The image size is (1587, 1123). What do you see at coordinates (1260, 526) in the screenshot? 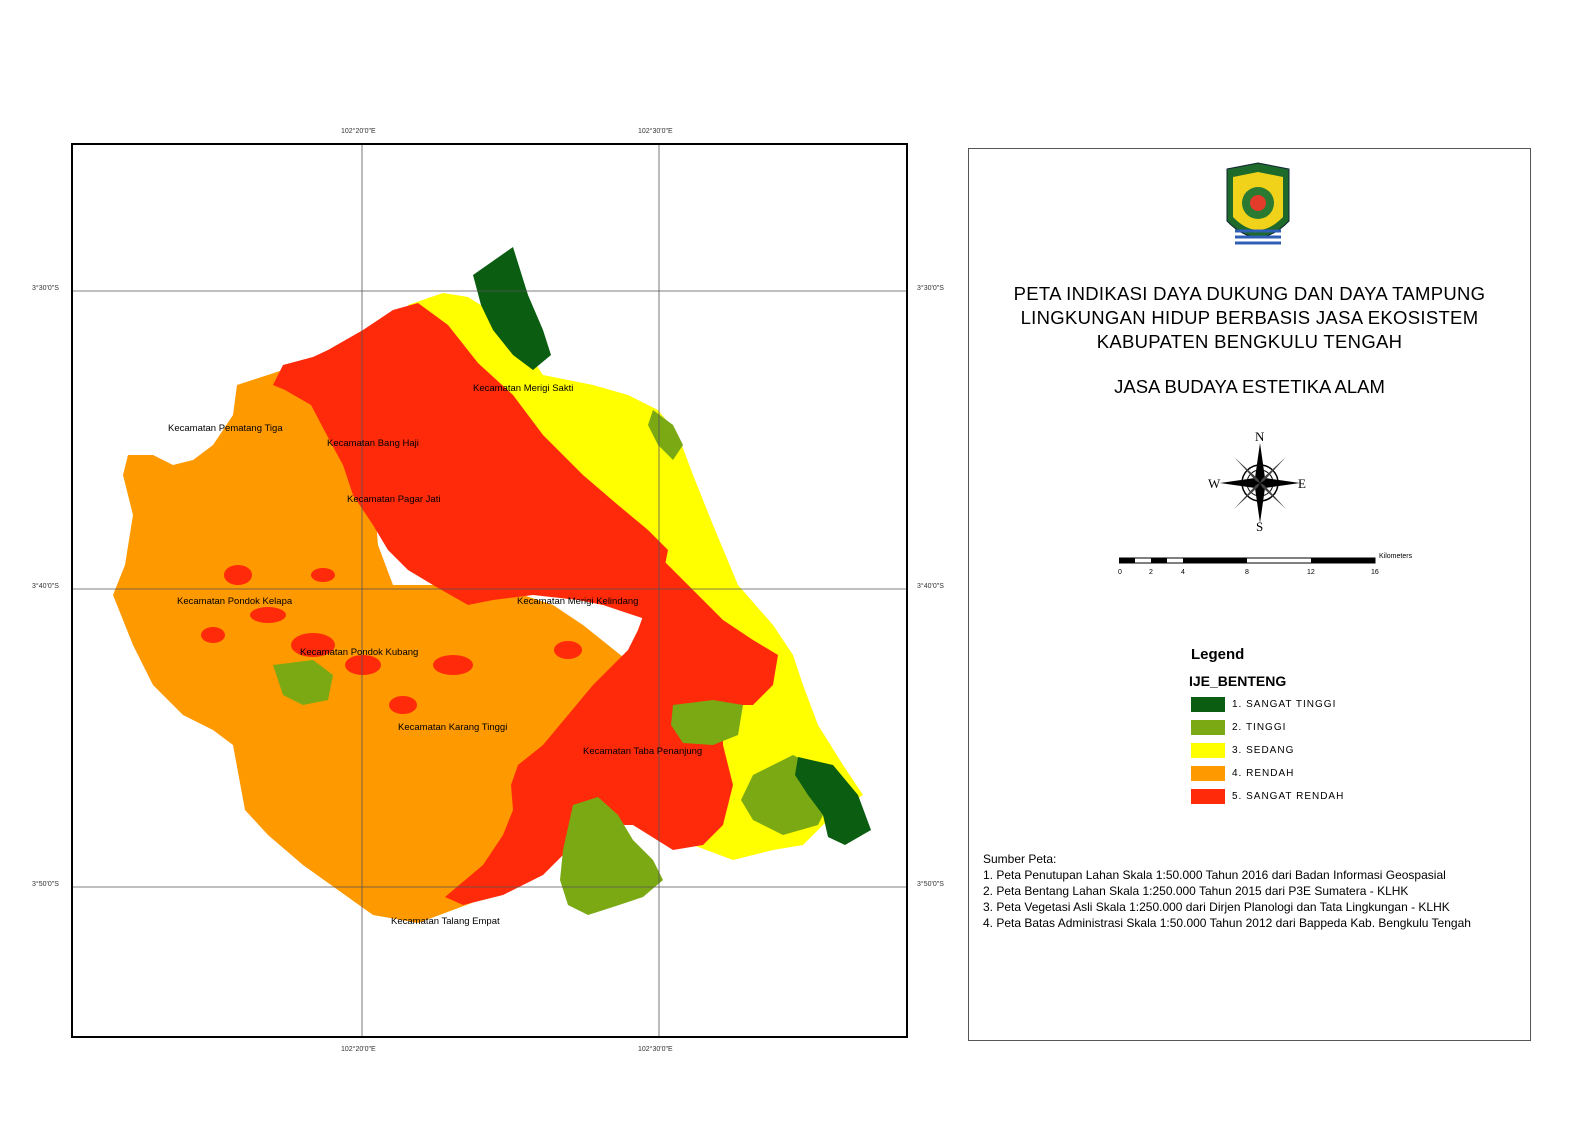
I see `compass-south-label: S` at bounding box center [1260, 526].